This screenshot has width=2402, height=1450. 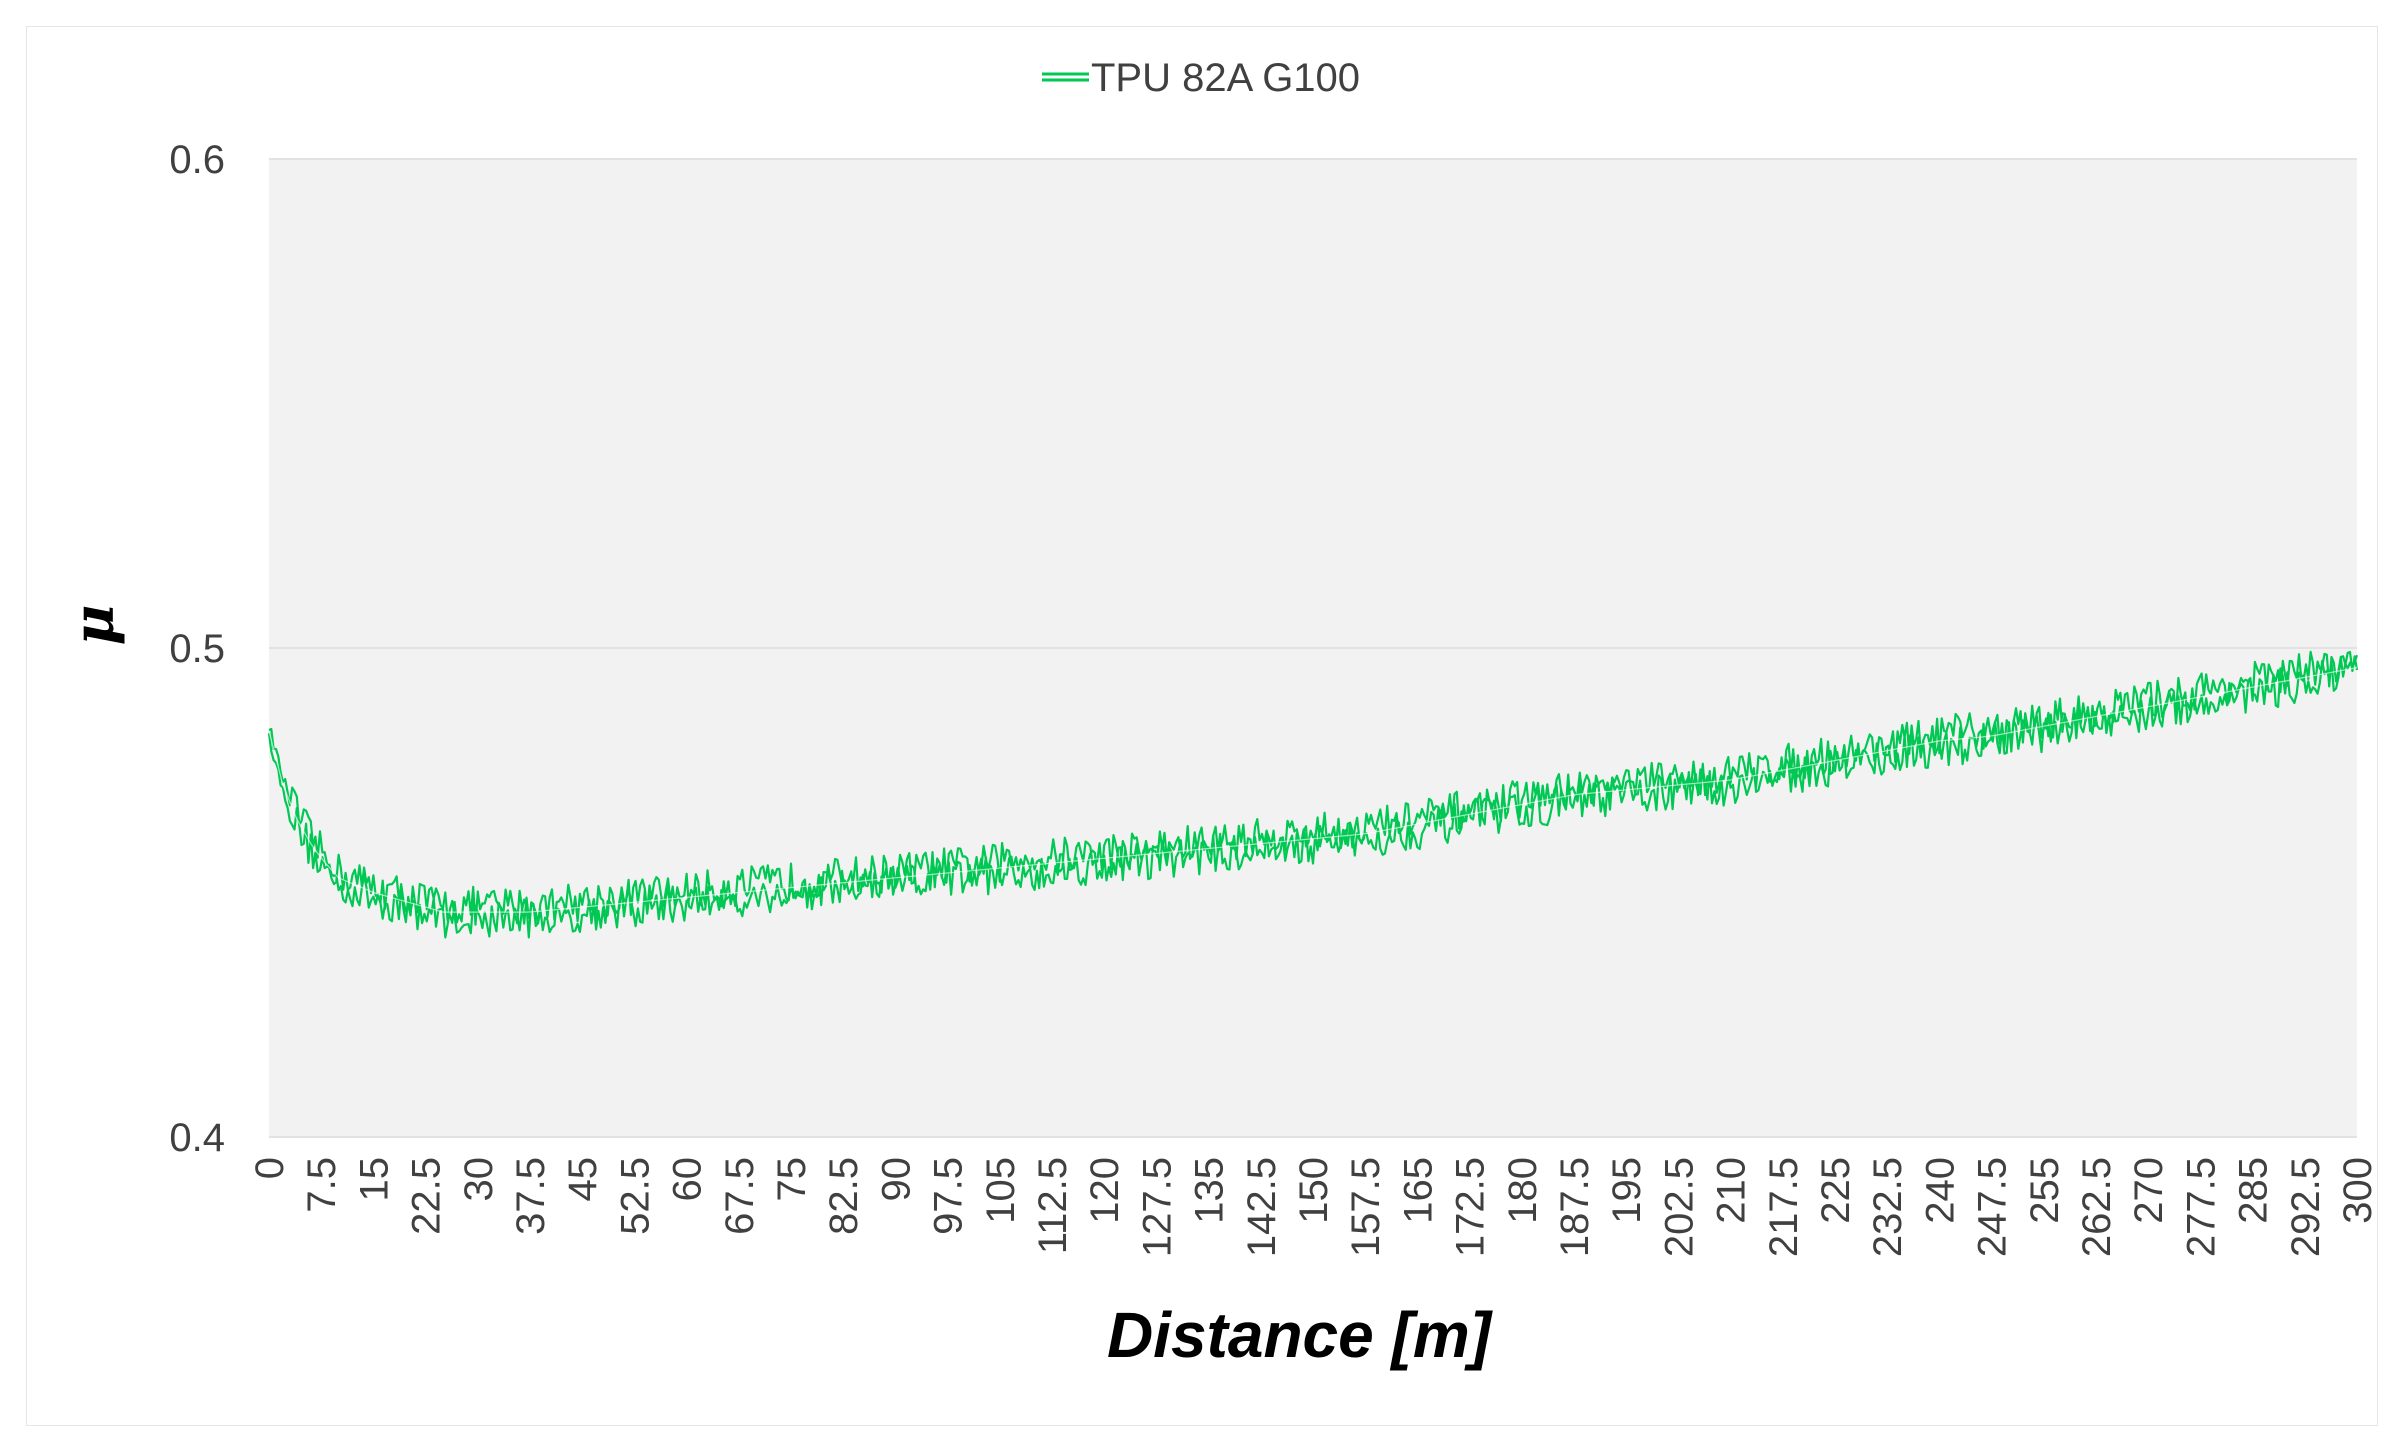 I want to click on x-axis-label: Distance [m], so click(x=1300, y=1335).